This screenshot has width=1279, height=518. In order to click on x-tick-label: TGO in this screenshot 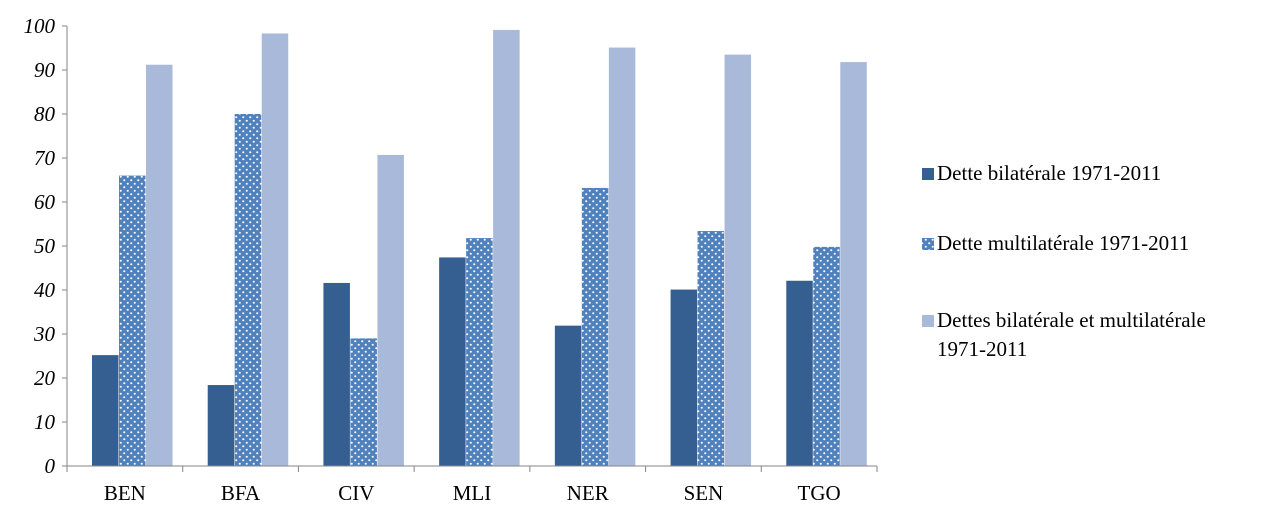, I will do `click(819, 493)`.